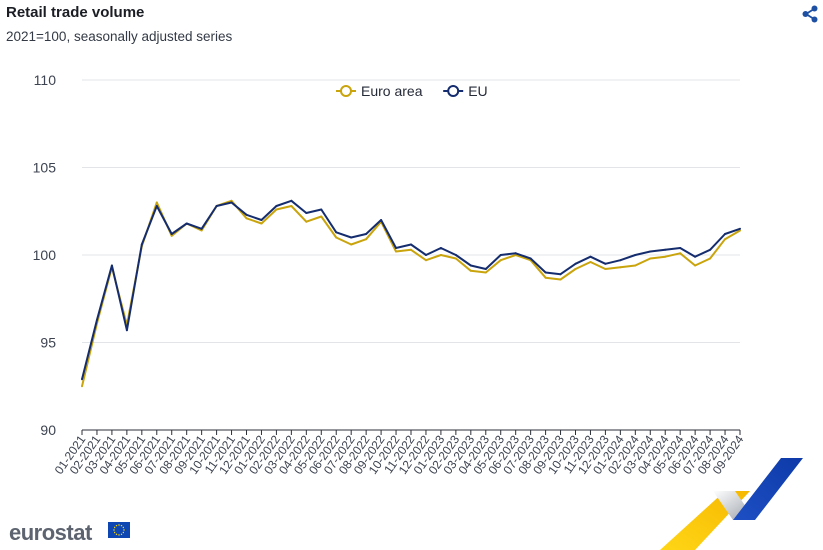  Describe the element at coordinates (477, 91) in the screenshot. I see `legend-label: EU` at that location.